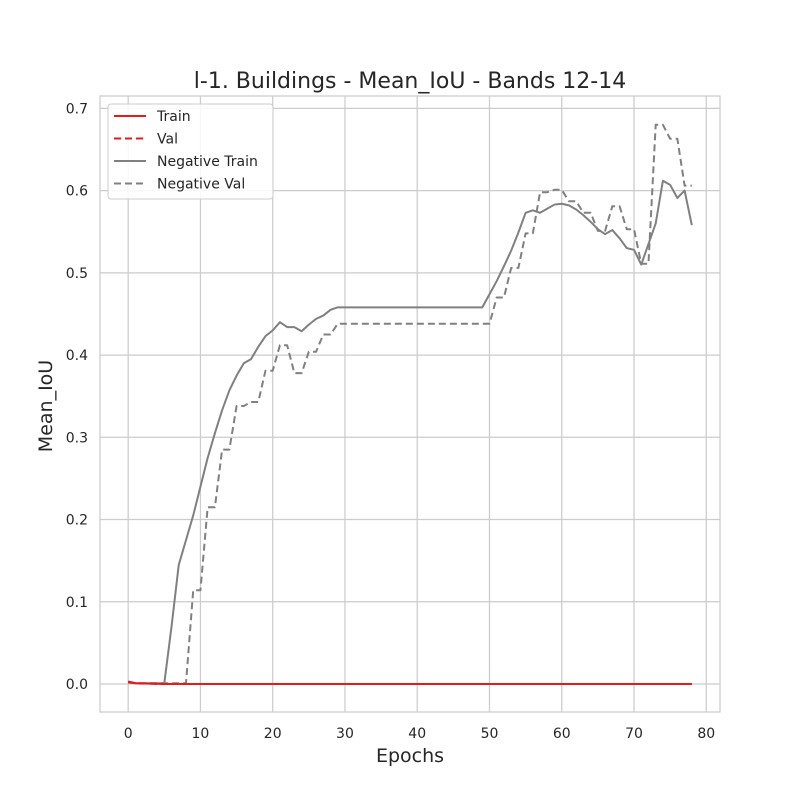 This screenshot has width=800, height=800. Describe the element at coordinates (77, 438) in the screenshot. I see `y-tick-label: 0.3` at that location.